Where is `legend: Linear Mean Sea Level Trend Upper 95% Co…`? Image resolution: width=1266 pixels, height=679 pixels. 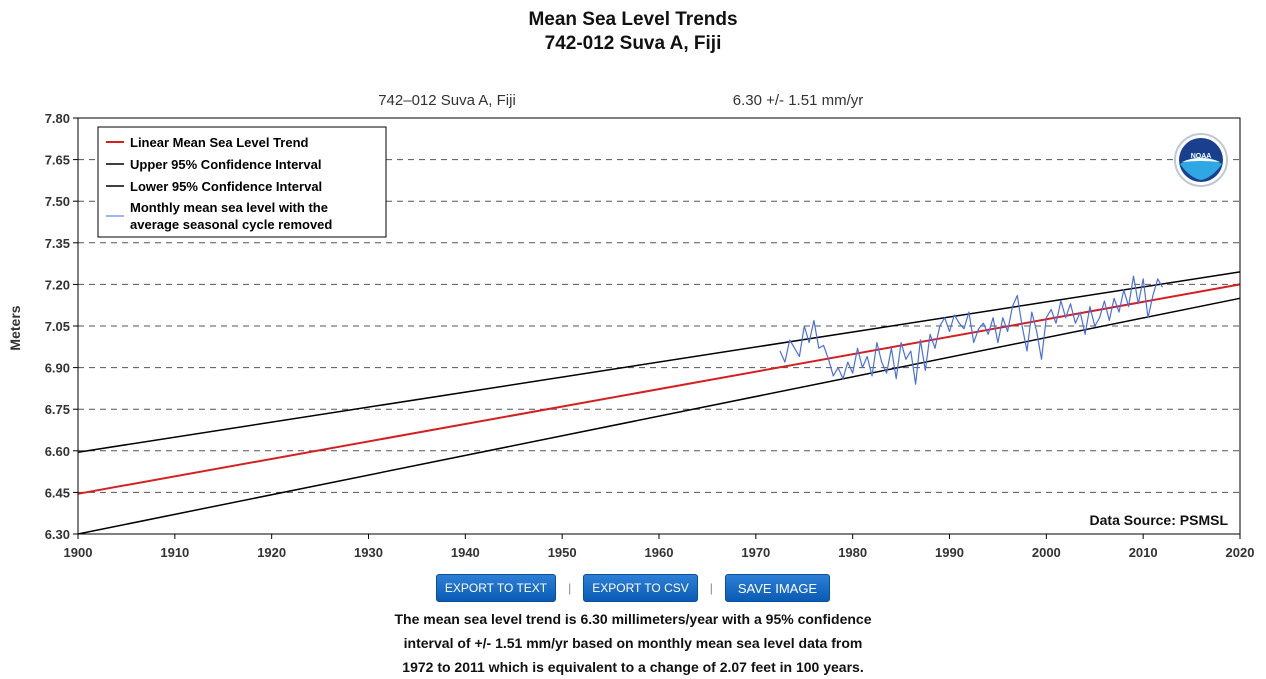
legend: Linear Mean Sea Level Trend Upper 95% Co… is located at coordinates (242, 182).